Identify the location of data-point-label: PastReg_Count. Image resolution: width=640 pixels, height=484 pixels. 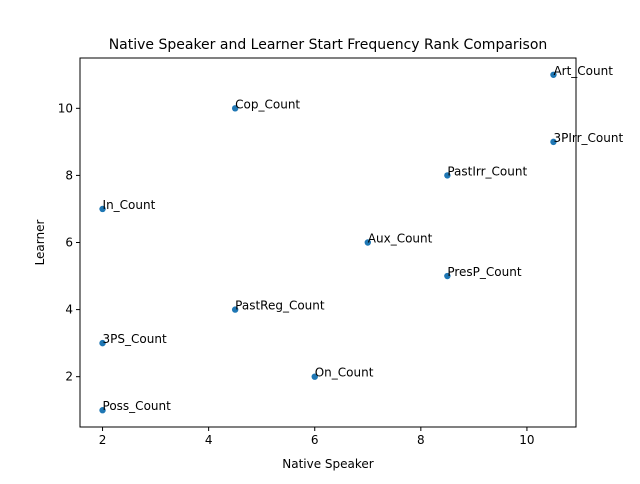
(280, 306).